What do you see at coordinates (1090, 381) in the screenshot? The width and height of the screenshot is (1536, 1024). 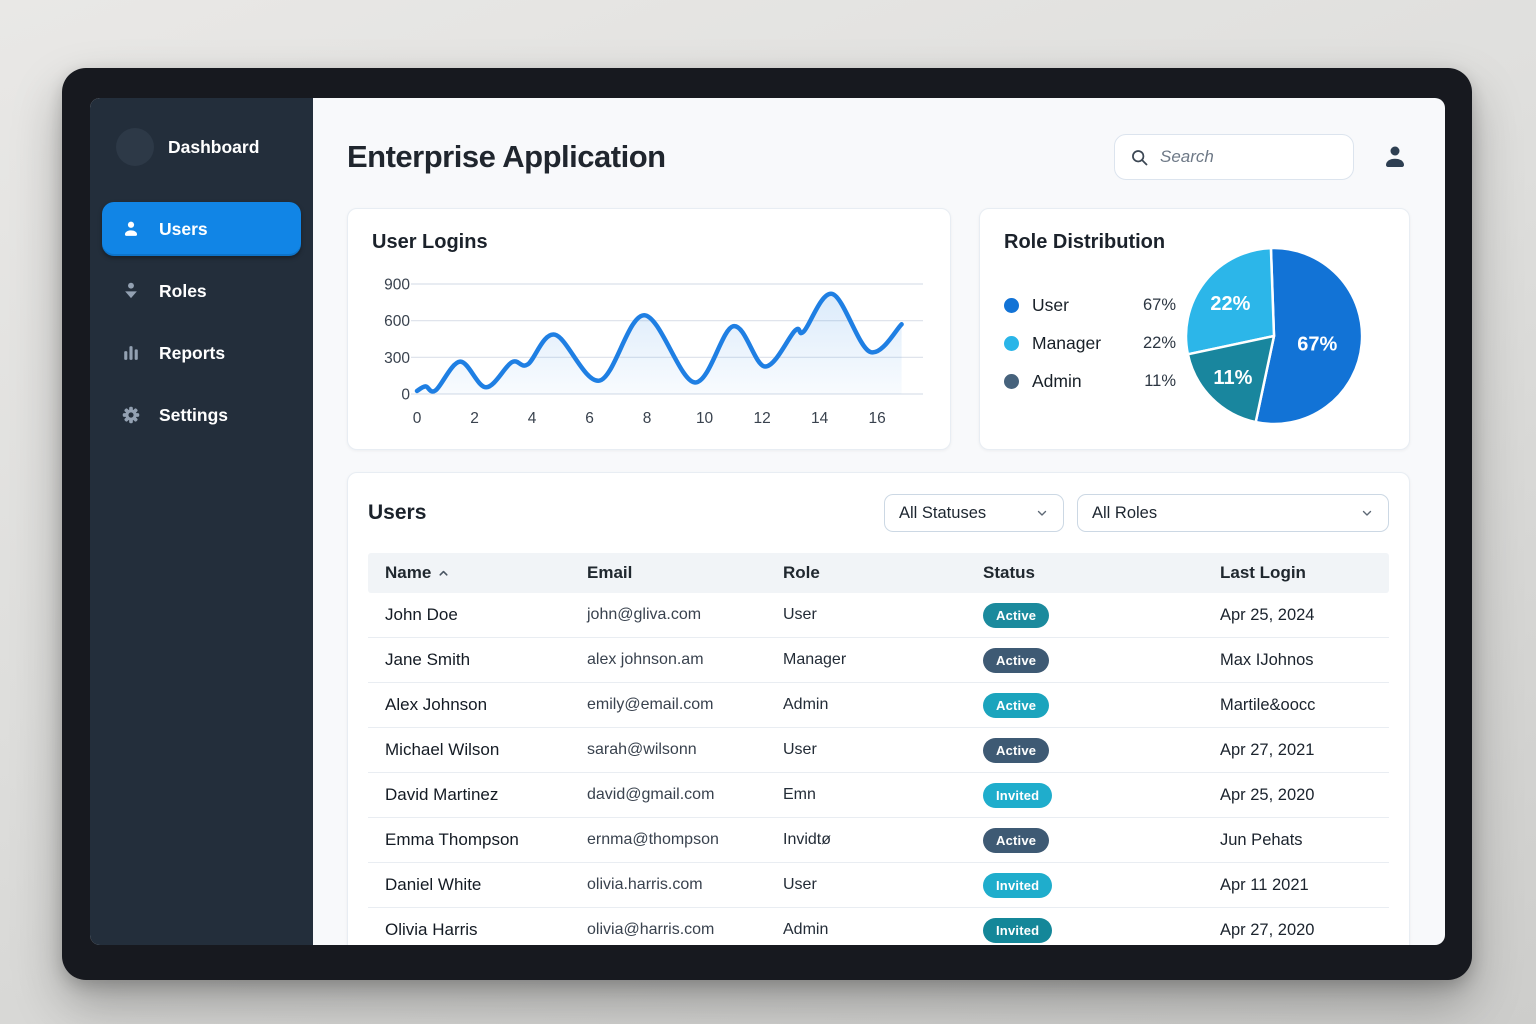 I see `legend-item-admin: Admin 11%` at bounding box center [1090, 381].